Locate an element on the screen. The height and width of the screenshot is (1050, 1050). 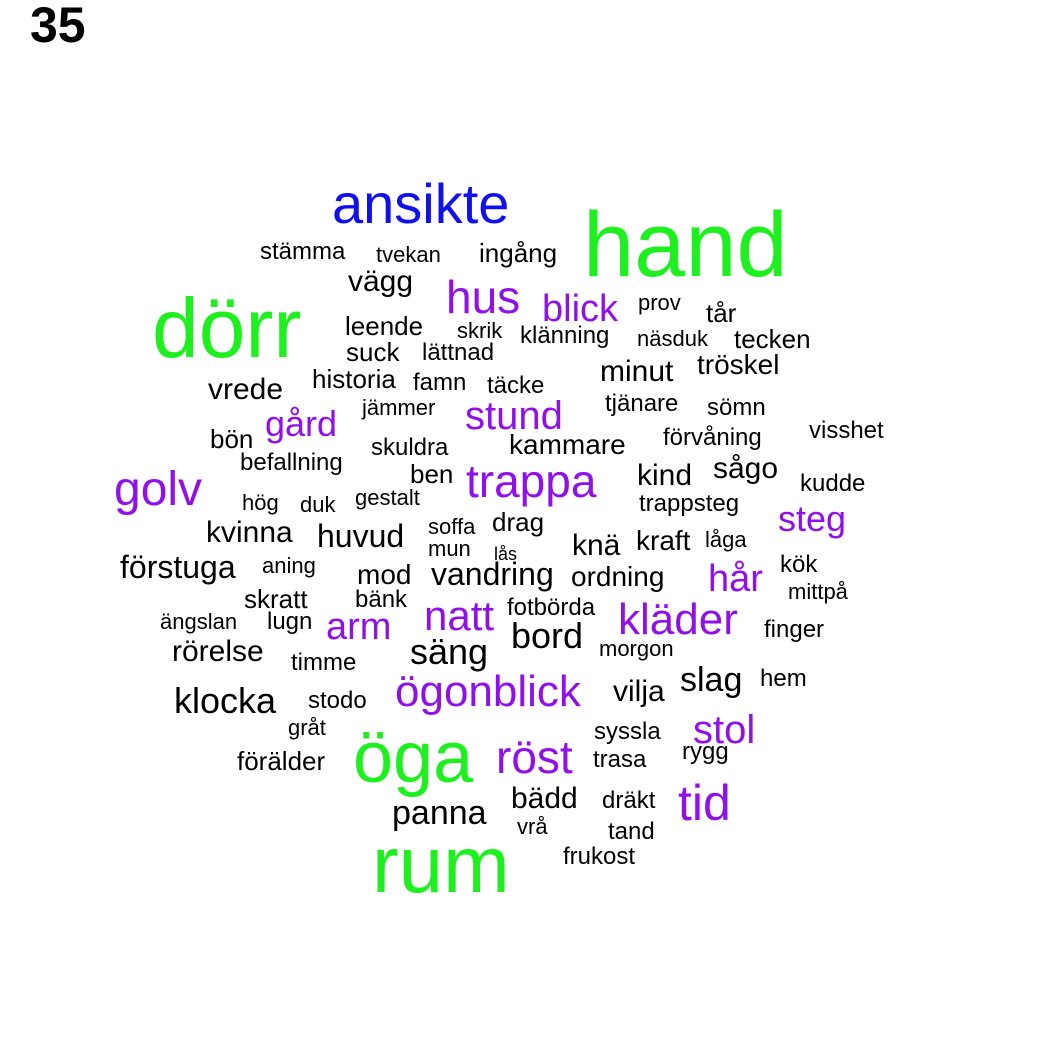
word-knä: knä is located at coordinates (596, 545).